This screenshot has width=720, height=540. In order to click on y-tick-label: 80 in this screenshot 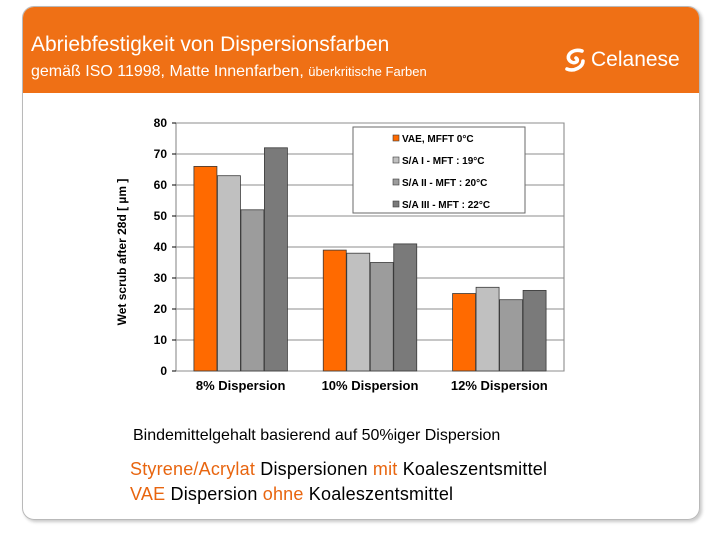, I will do `click(161, 123)`.